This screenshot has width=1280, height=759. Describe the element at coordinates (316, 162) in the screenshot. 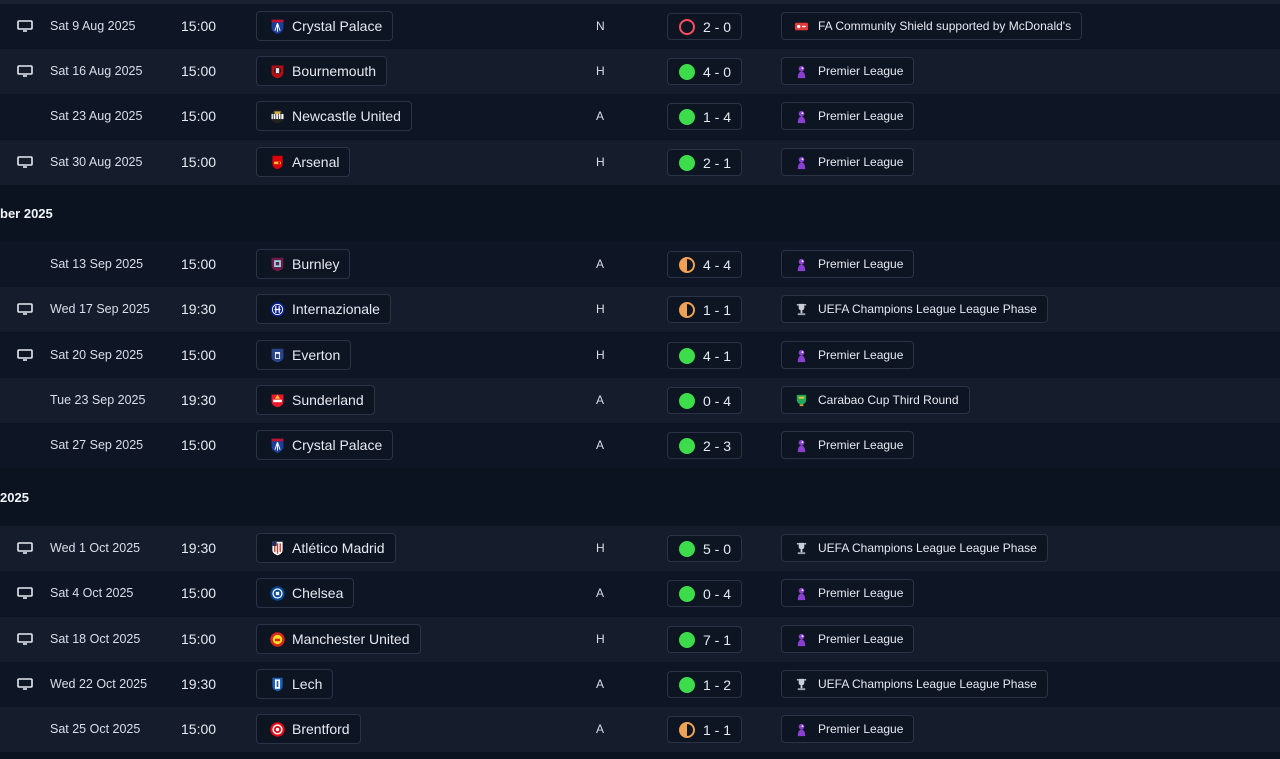

I see `opponent-name: Arsenal` at that location.